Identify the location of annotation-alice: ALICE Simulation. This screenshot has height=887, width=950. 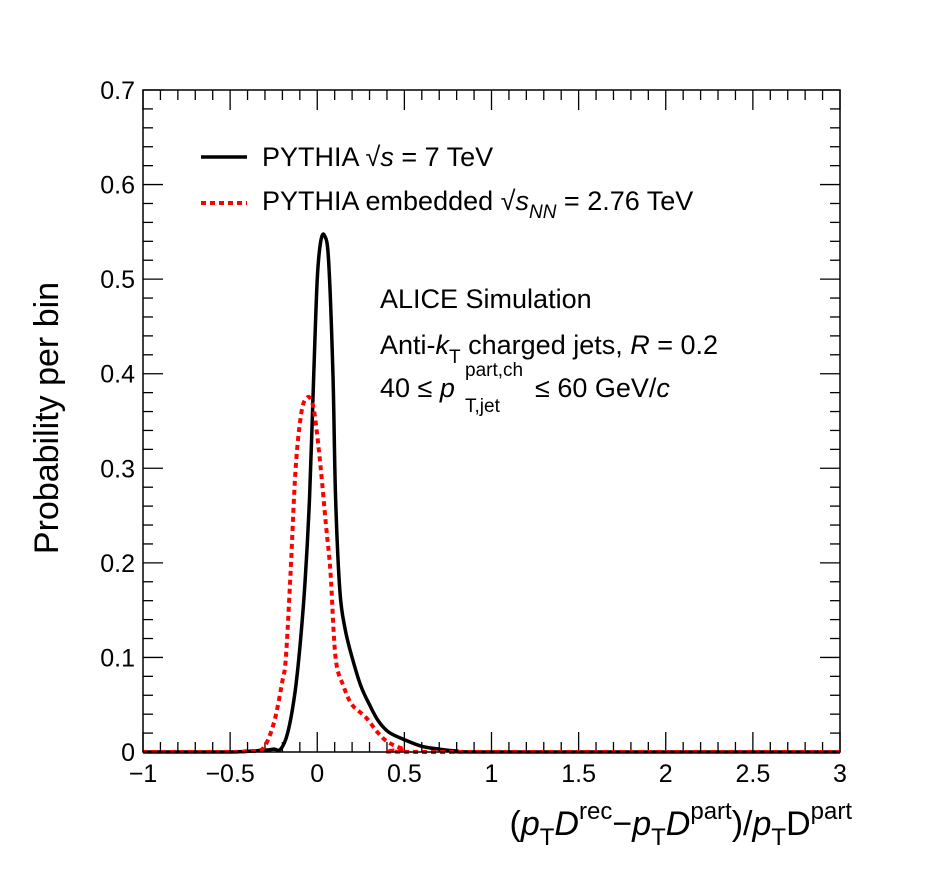
(486, 299).